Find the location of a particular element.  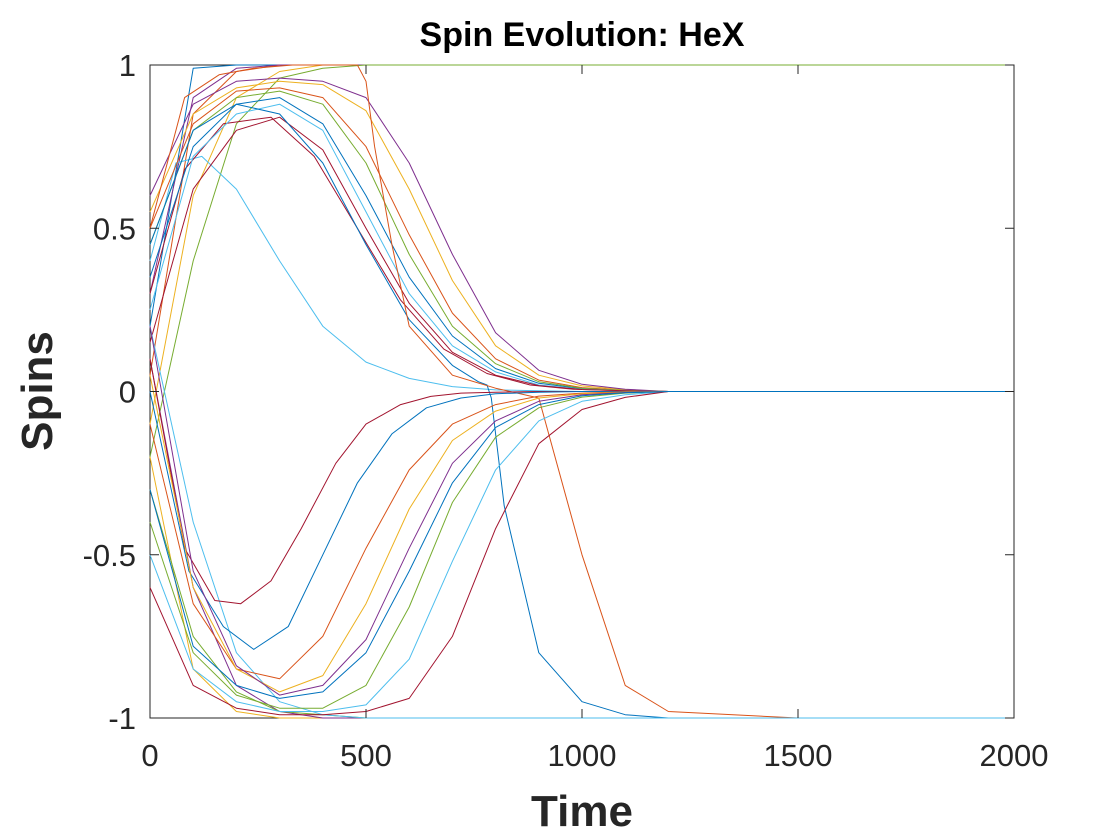

y-tick-label: 0.5 is located at coordinates (114, 228).